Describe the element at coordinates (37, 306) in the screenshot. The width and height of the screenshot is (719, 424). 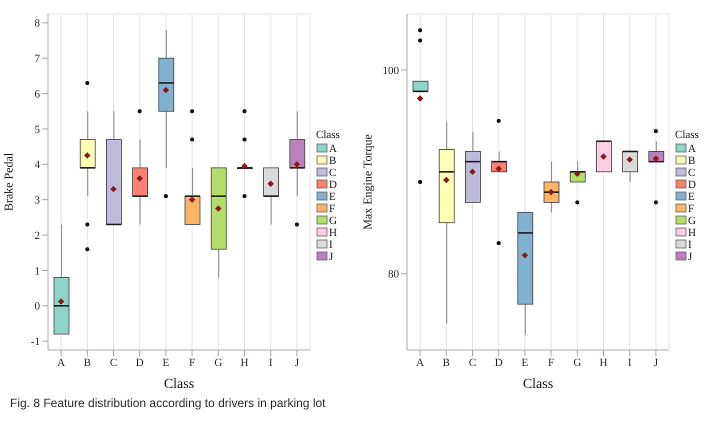
I see `y-tick-label: 0` at that location.